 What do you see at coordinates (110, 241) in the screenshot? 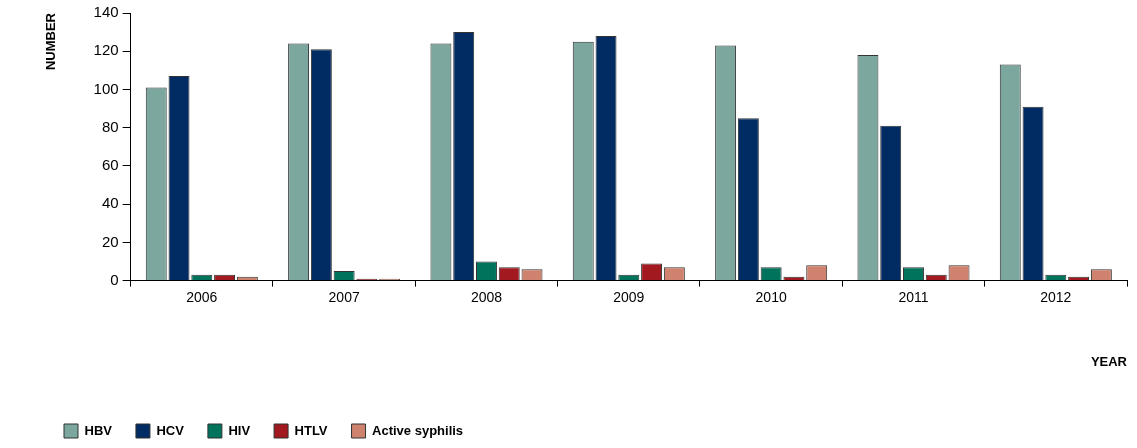
I see `y-tick-label: 20` at bounding box center [110, 241].